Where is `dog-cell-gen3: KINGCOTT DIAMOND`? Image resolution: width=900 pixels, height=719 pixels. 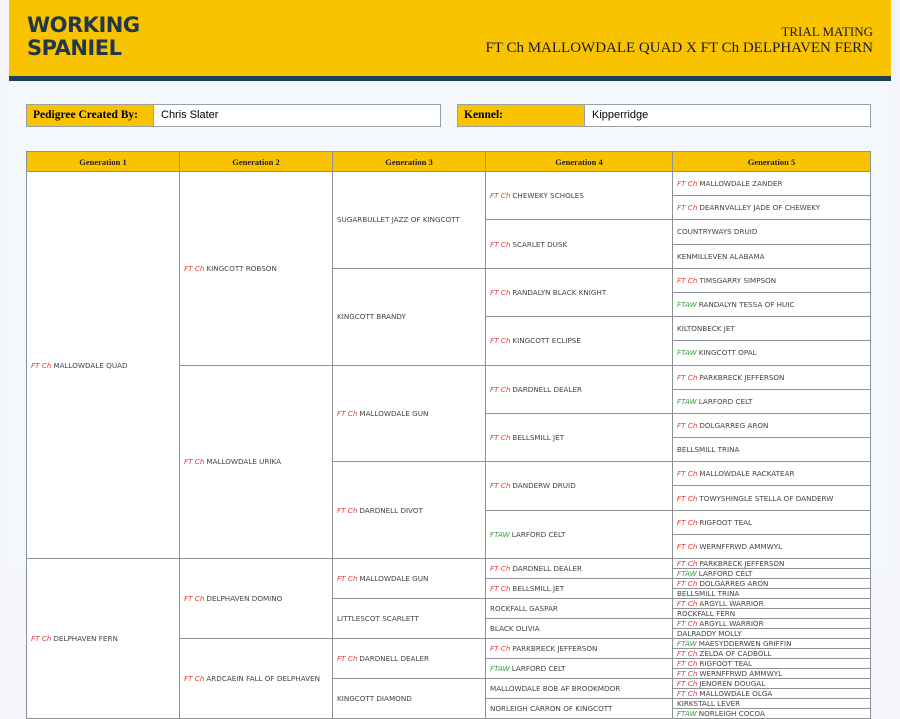 dog-cell-gen3: KINGCOTT DIAMOND is located at coordinates (409, 698).